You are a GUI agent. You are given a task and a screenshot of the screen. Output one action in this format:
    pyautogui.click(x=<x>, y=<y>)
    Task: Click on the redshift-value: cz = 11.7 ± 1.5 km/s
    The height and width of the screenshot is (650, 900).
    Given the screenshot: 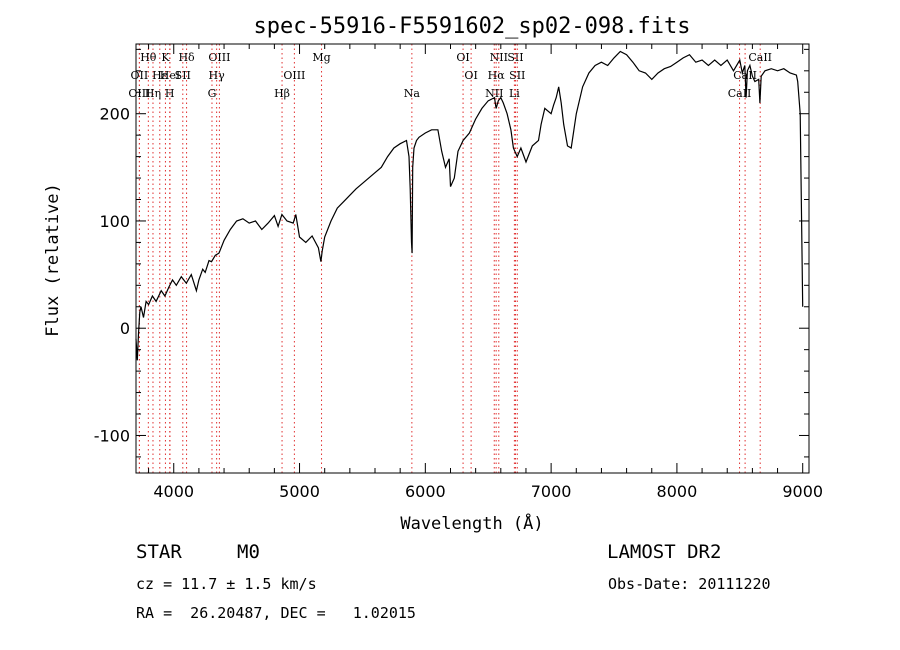 What is the action you would take?
    pyautogui.click(x=226, y=584)
    